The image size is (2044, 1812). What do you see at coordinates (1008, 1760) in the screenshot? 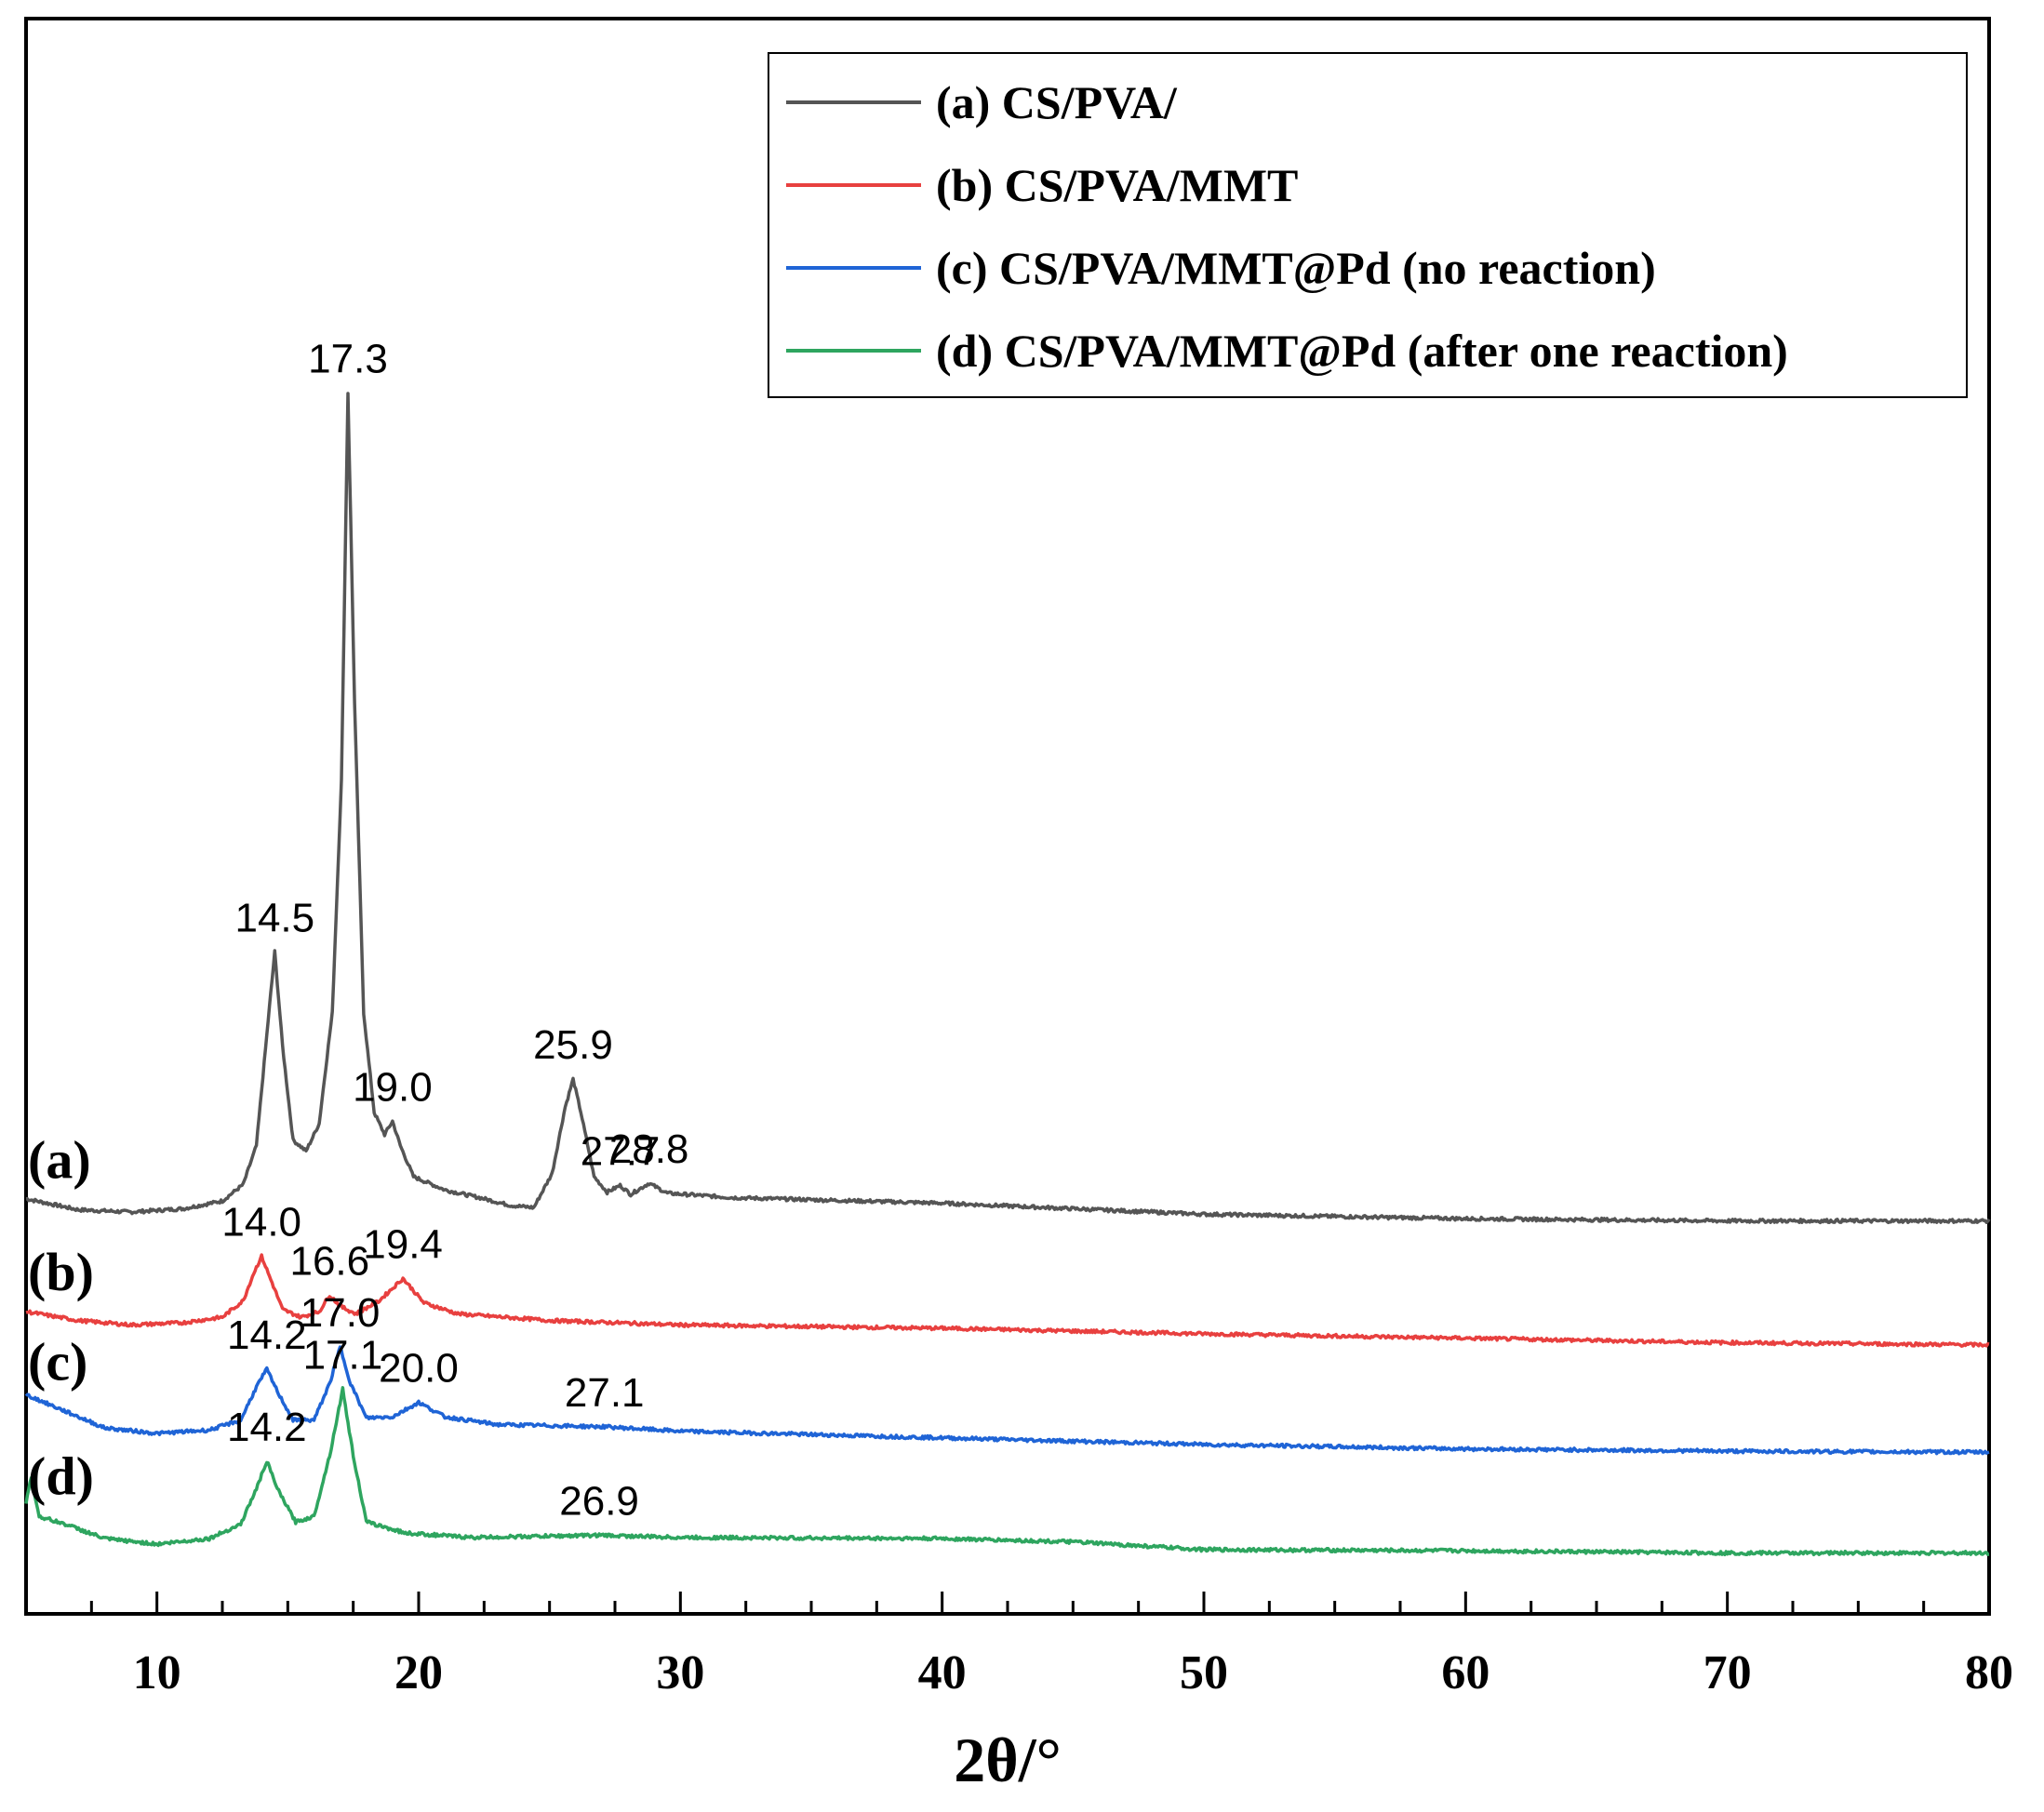
I see `x-axis-title: 2θ/°` at bounding box center [1008, 1760].